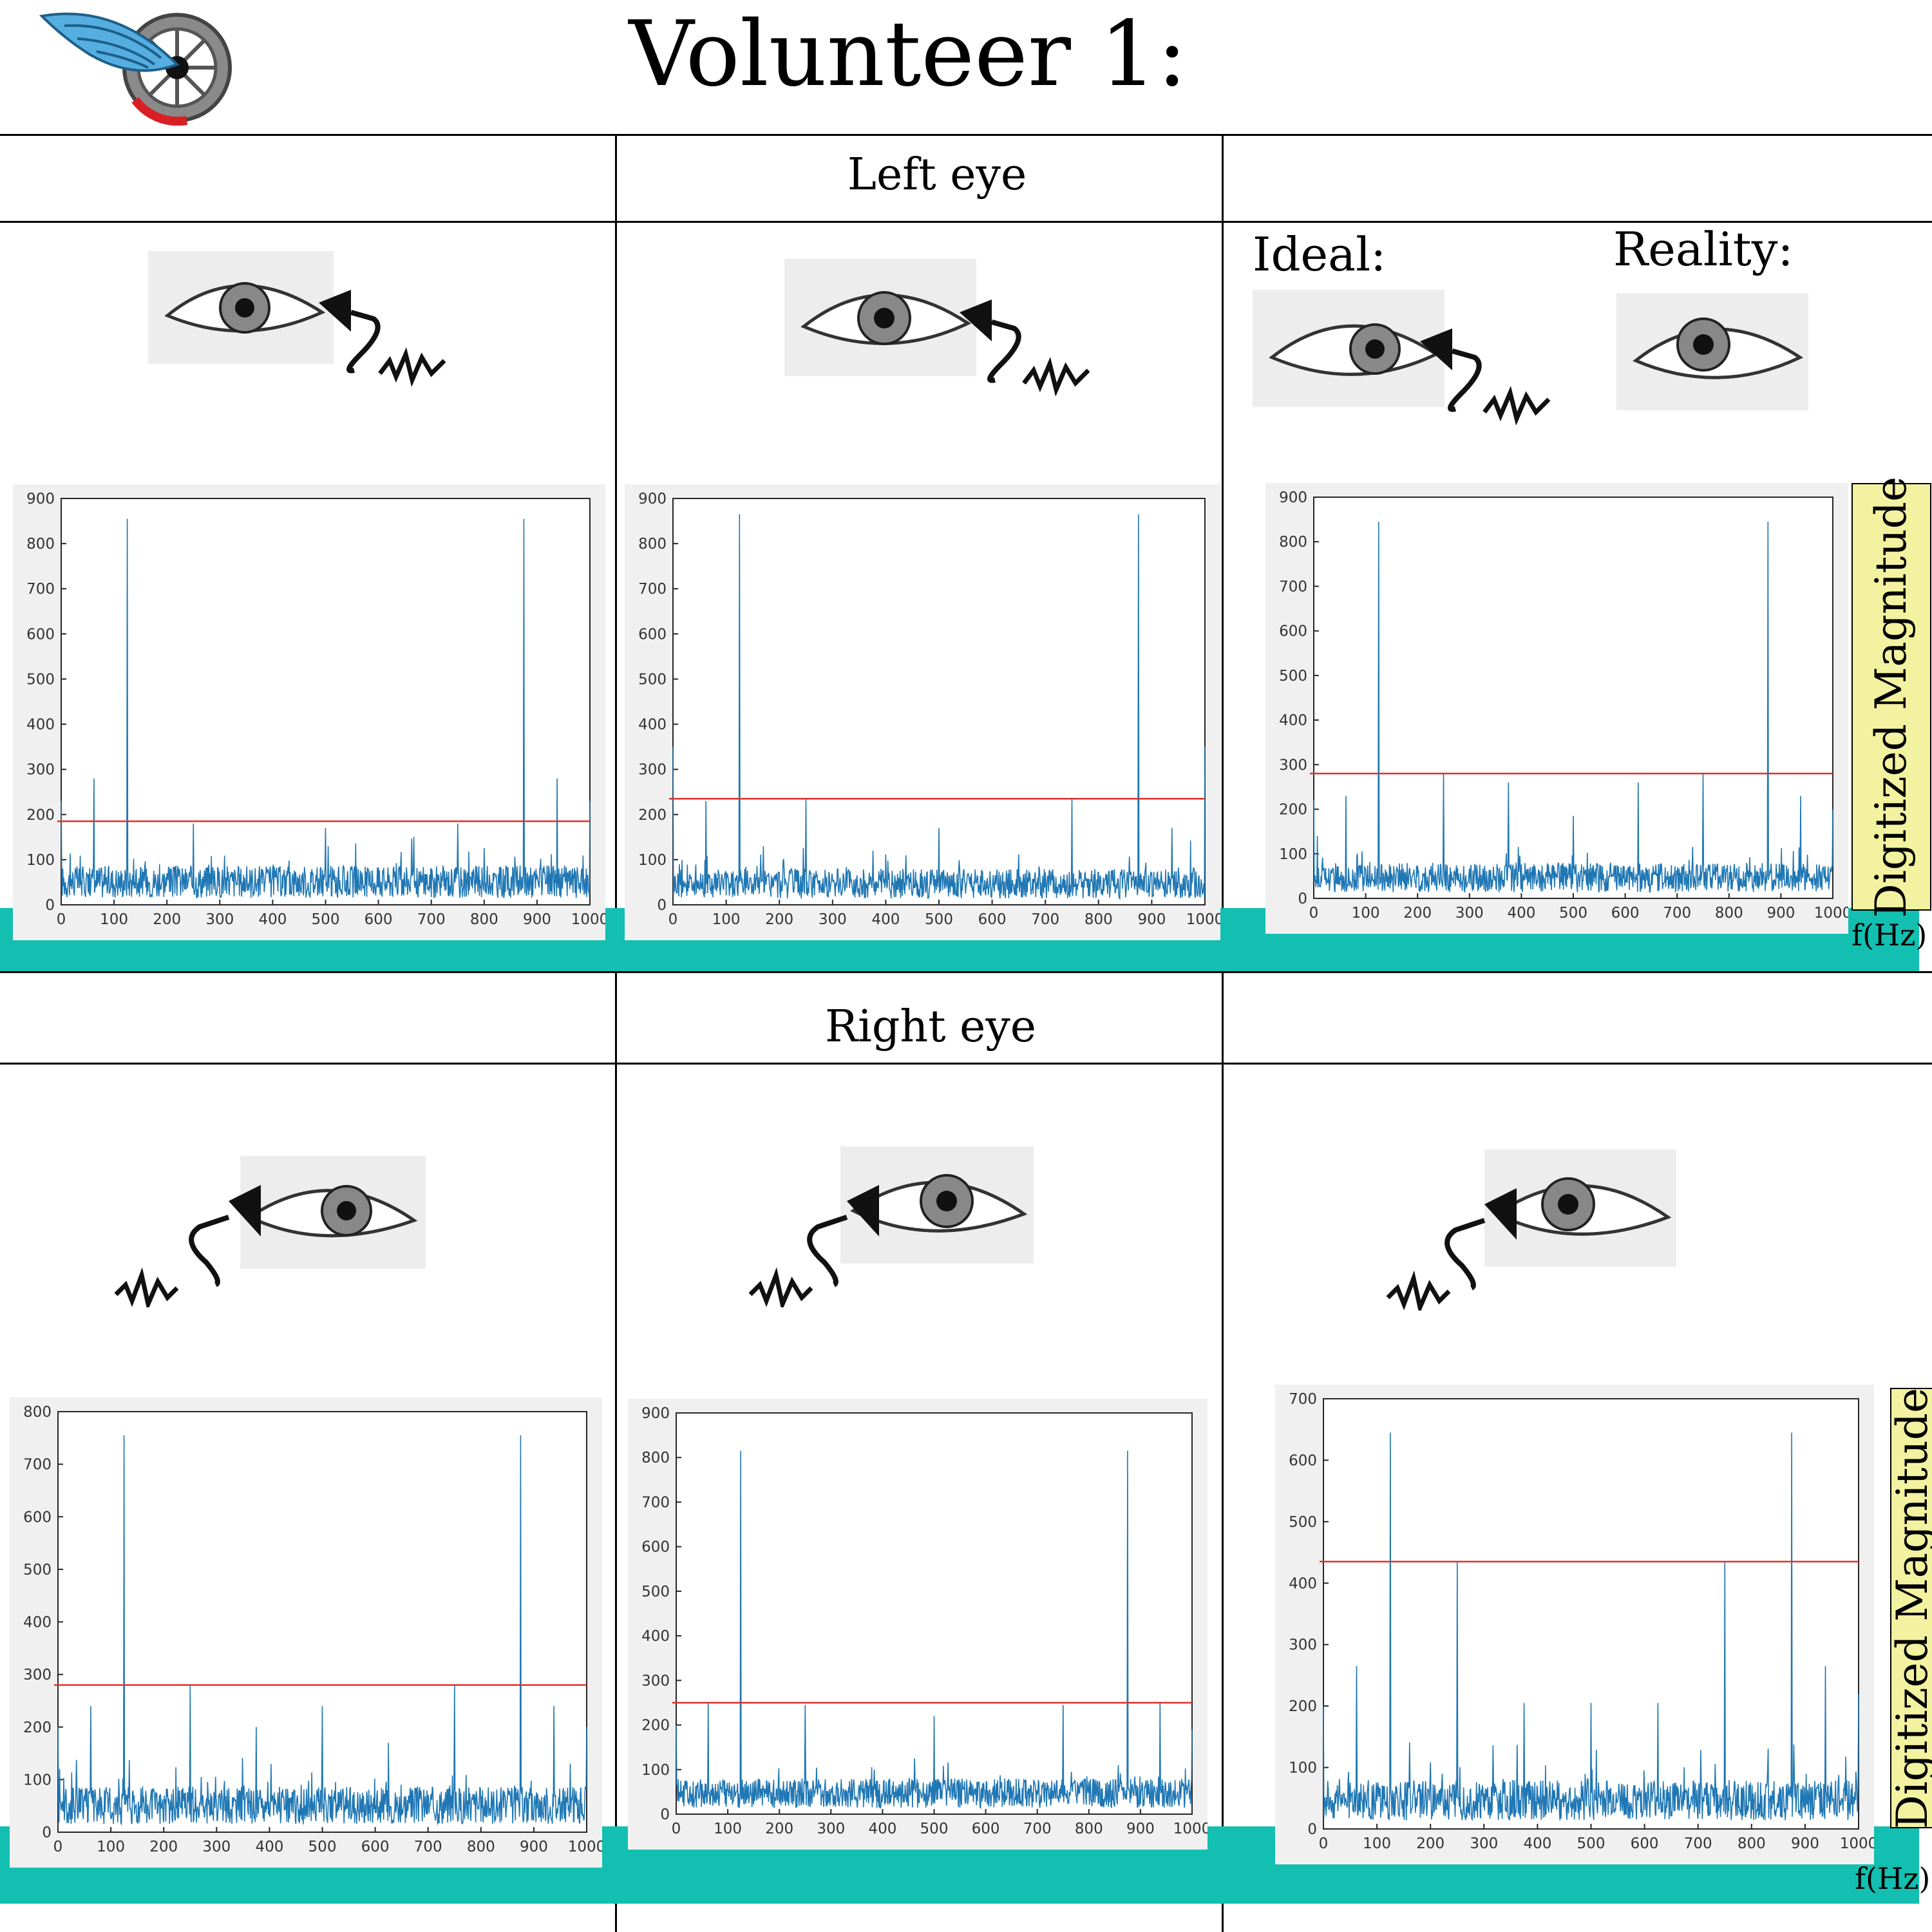 This screenshot has width=1932, height=1932. Describe the element at coordinates (909, 54) in the screenshot. I see `page-title: Volunteer 1:` at that location.